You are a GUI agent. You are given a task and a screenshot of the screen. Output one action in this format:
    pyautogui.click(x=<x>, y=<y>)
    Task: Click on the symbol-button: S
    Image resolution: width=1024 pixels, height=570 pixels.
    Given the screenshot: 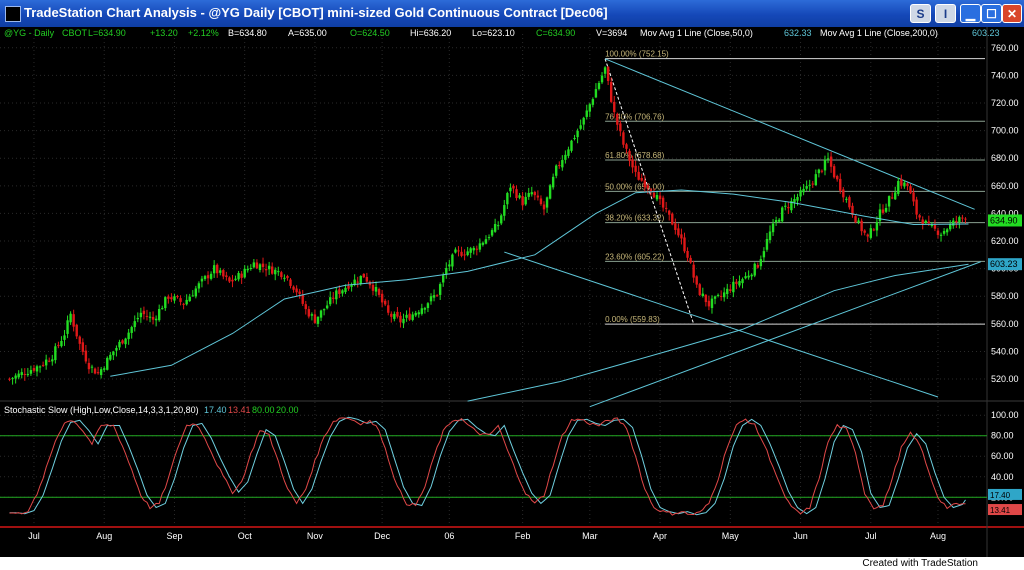 What is the action you would take?
    pyautogui.click(x=920, y=13)
    